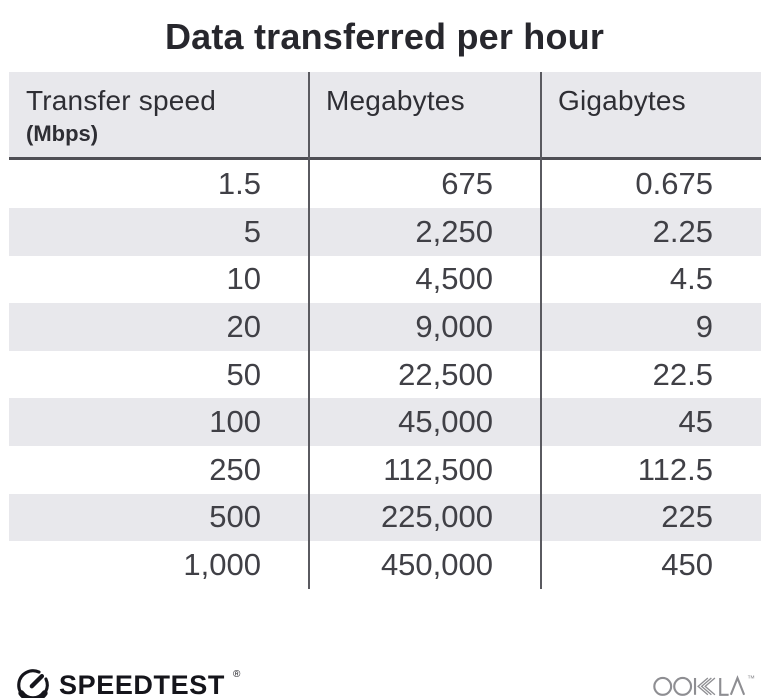 This screenshot has height=698, width=769. Describe the element at coordinates (142, 683) in the screenshot. I see `speedtest-wordmark: SPEEDTEST` at that location.